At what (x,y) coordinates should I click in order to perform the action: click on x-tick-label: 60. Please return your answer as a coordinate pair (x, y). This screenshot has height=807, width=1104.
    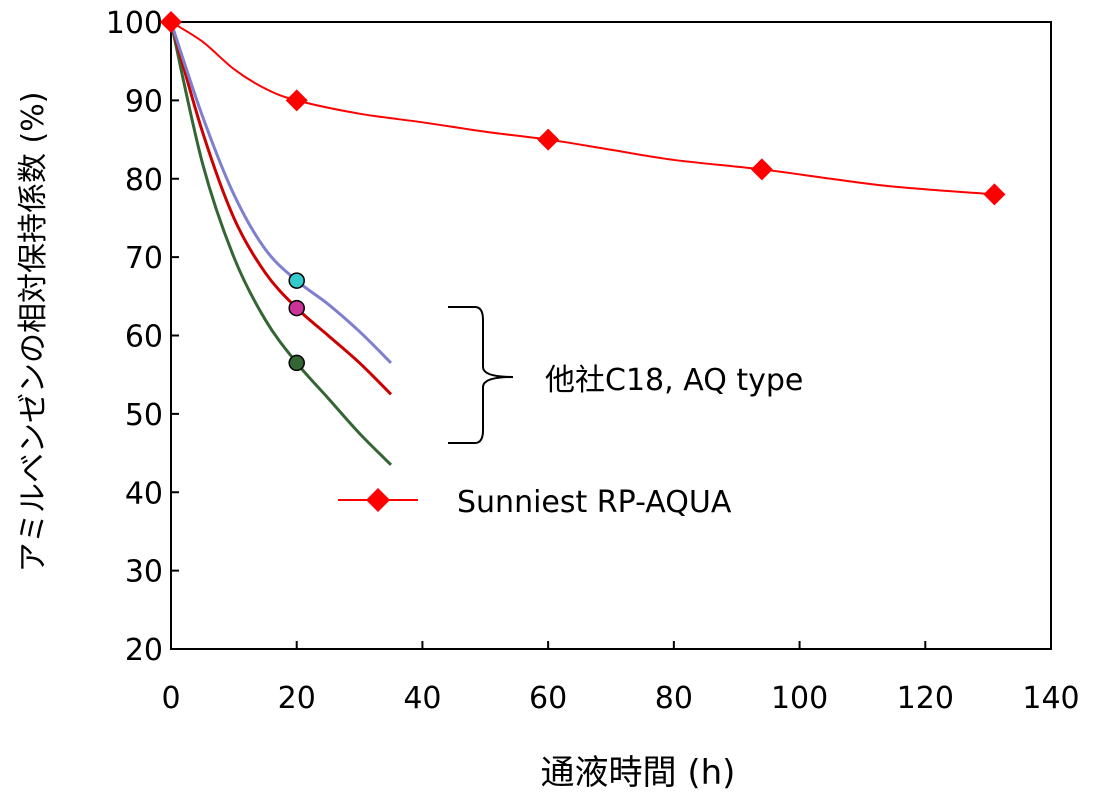
    Looking at the image, I should click on (548, 698).